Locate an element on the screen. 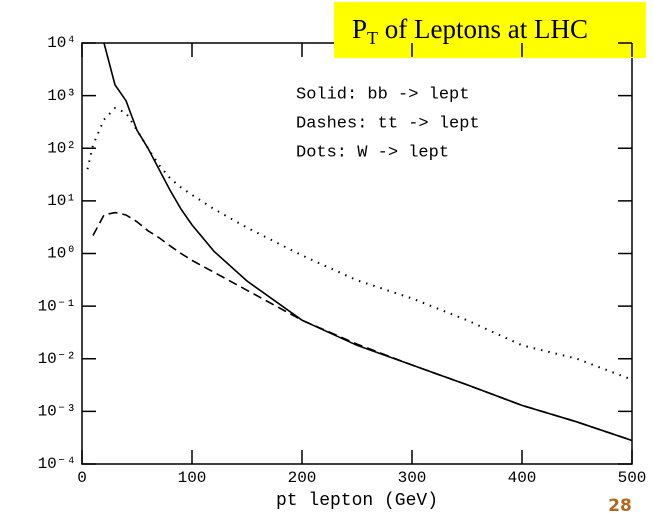 The width and height of the screenshot is (653, 518). x-tick-label: 400 is located at coordinates (522, 478).